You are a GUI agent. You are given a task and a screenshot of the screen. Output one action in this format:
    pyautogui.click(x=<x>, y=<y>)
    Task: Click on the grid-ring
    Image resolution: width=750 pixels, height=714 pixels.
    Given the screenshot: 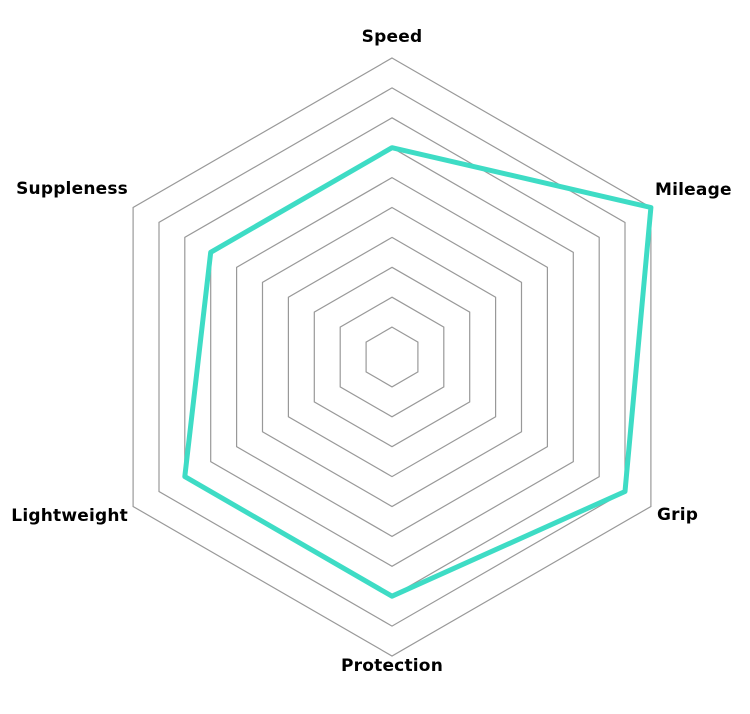 What is the action you would take?
    pyautogui.click(x=392, y=357)
    